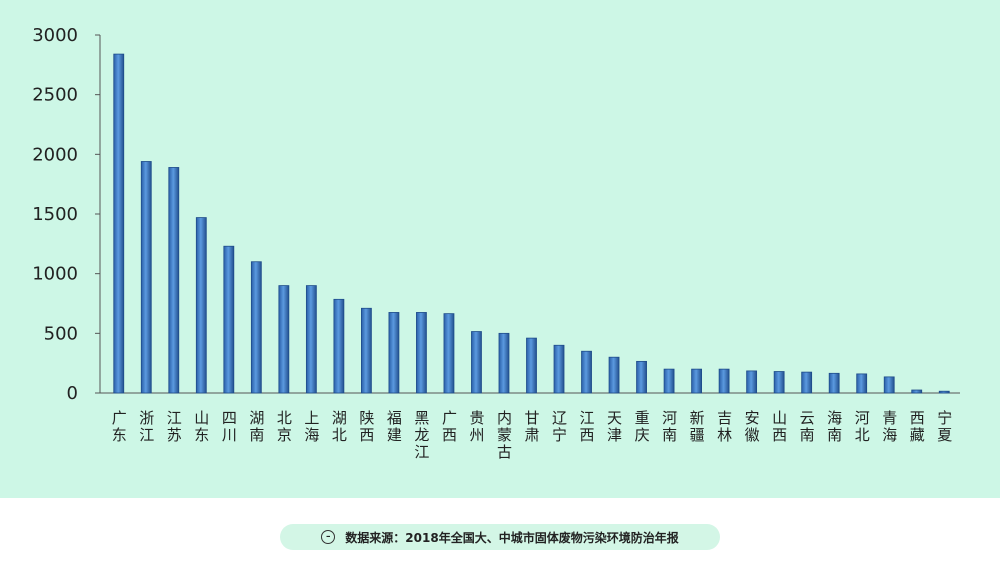  What do you see at coordinates (917, 427) in the screenshot?
I see `x-tick-label: 西藏` at bounding box center [917, 427].